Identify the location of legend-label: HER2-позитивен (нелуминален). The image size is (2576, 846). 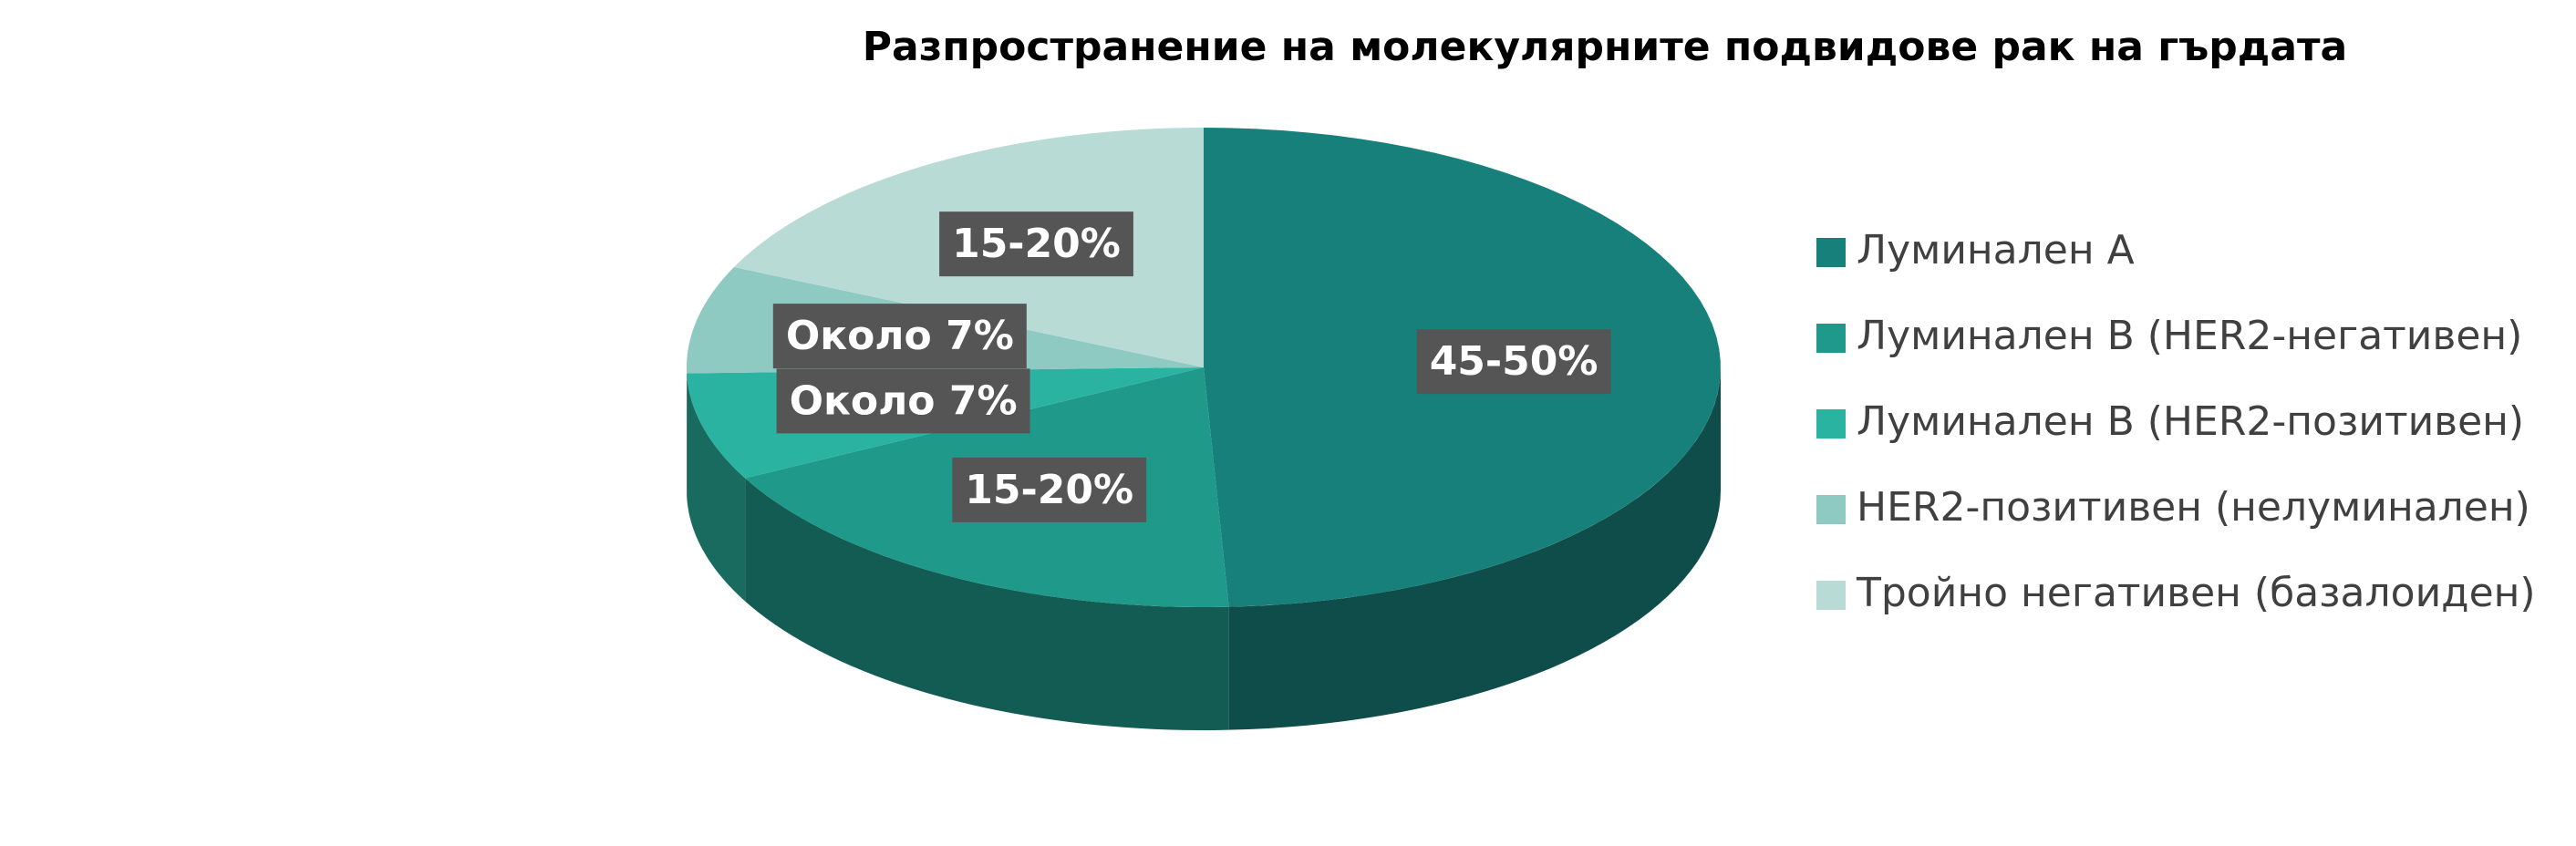
(2193, 507).